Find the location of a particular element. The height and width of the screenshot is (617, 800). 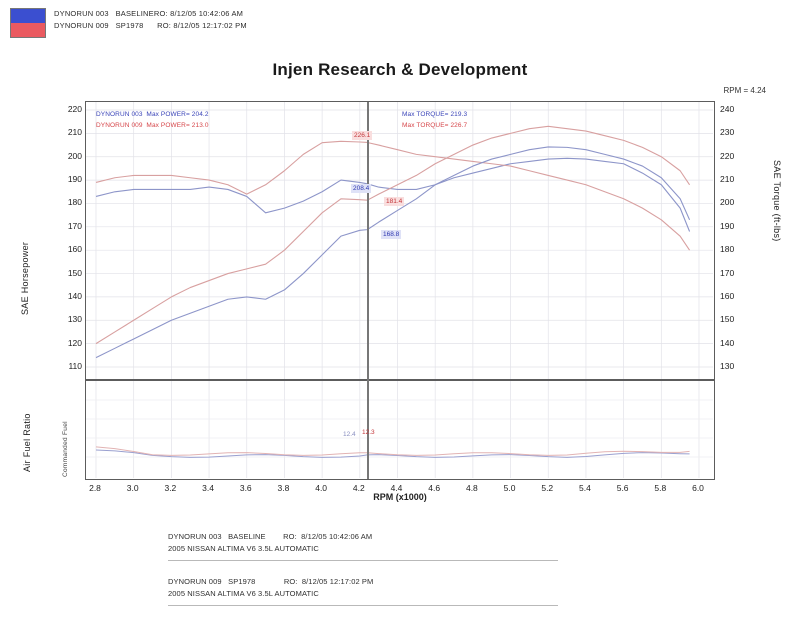

axis-tick: 3.4 is located at coordinates (208, 488).